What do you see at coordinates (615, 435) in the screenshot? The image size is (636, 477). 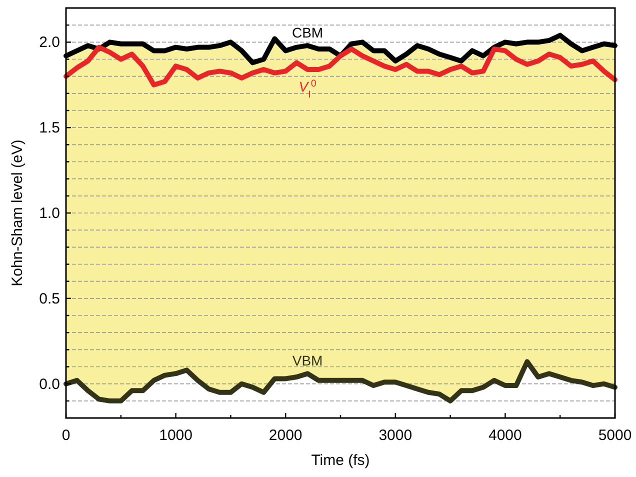 I see `x-tick-label: 5000` at bounding box center [615, 435].